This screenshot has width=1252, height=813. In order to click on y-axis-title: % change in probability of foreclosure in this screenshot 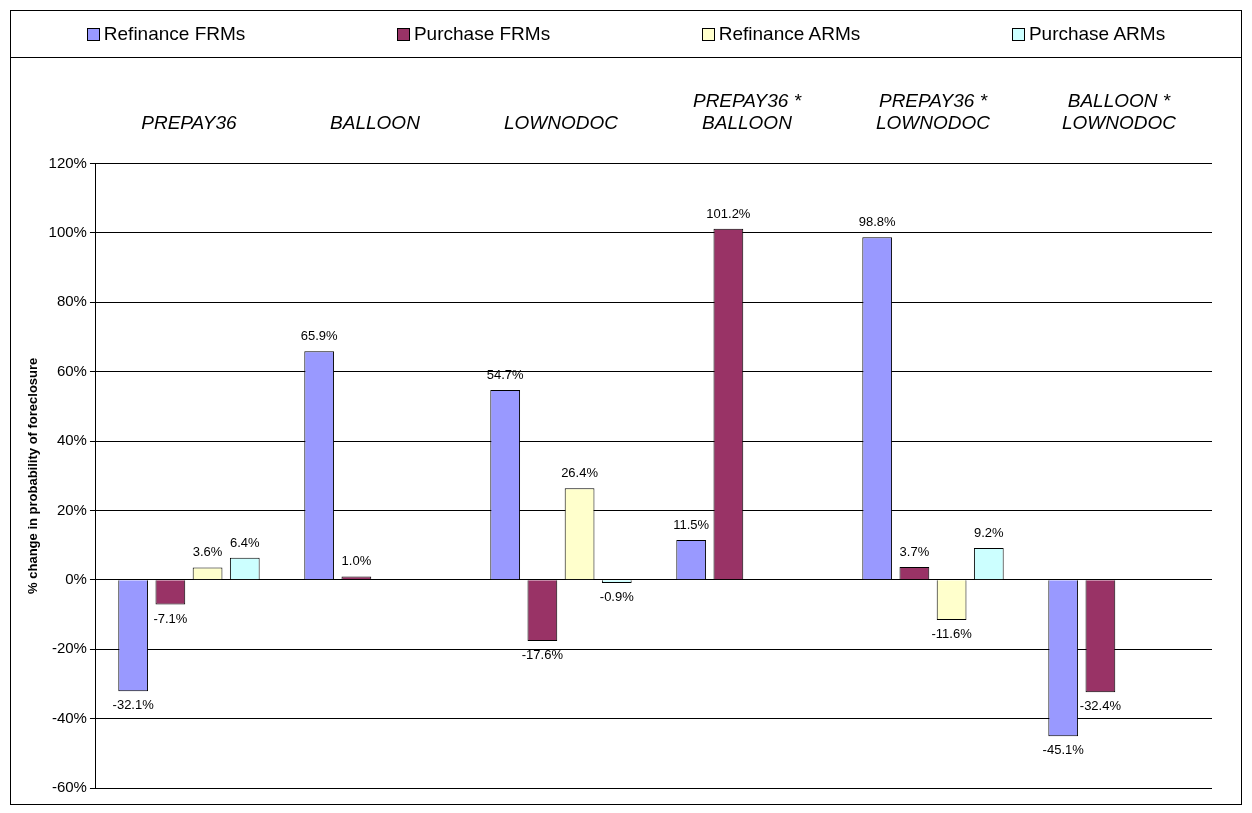, I will do `click(33, 475)`.